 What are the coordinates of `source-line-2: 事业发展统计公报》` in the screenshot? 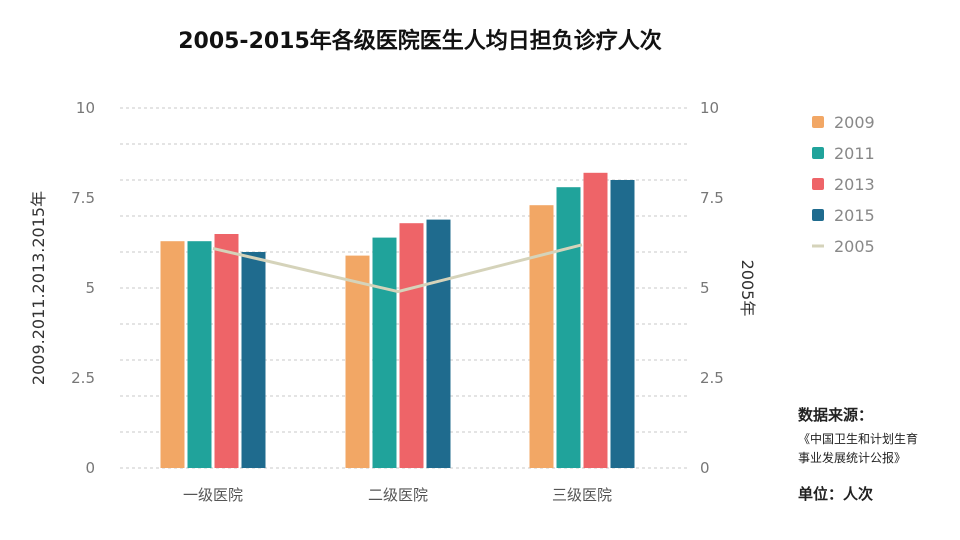 It's located at (852, 457).